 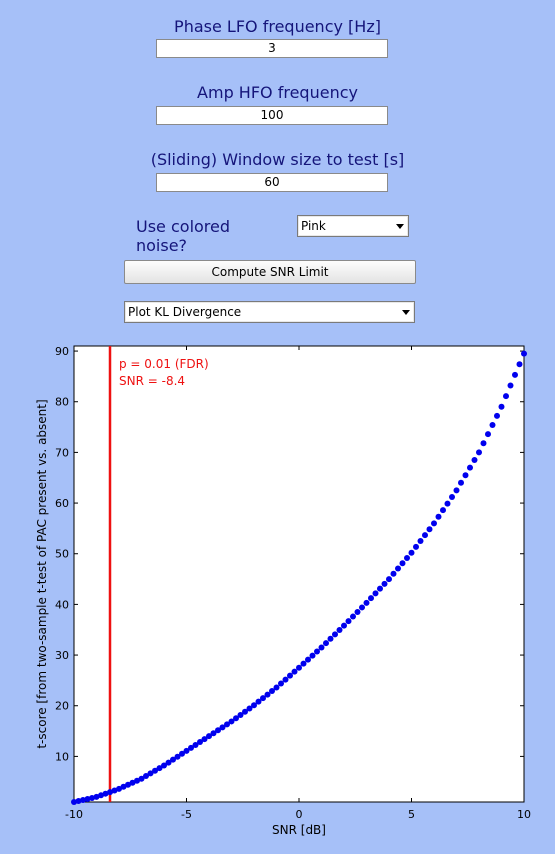 I want to click on plot-type-select: Plot KL Divergence, so click(x=269, y=312).